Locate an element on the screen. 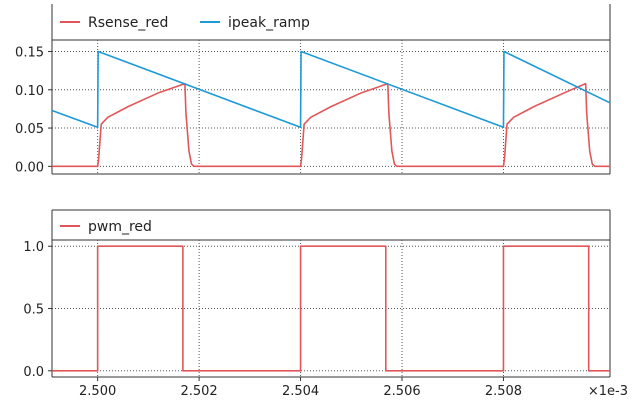 This screenshot has height=409, width=638. top-y-ticks: 0.00 0.05 0.10 0.15 is located at coordinates (33, 110).